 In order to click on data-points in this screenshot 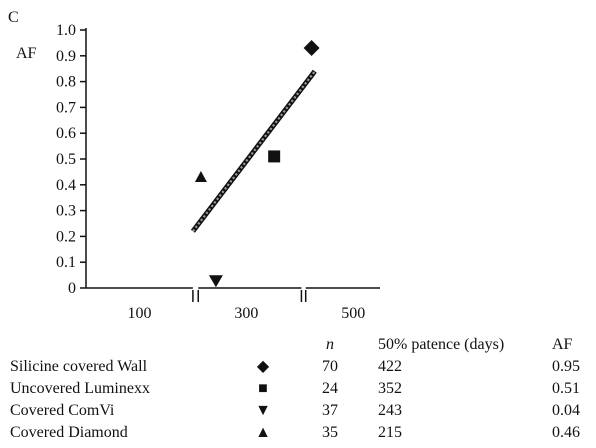, I will do `click(257, 164)`.